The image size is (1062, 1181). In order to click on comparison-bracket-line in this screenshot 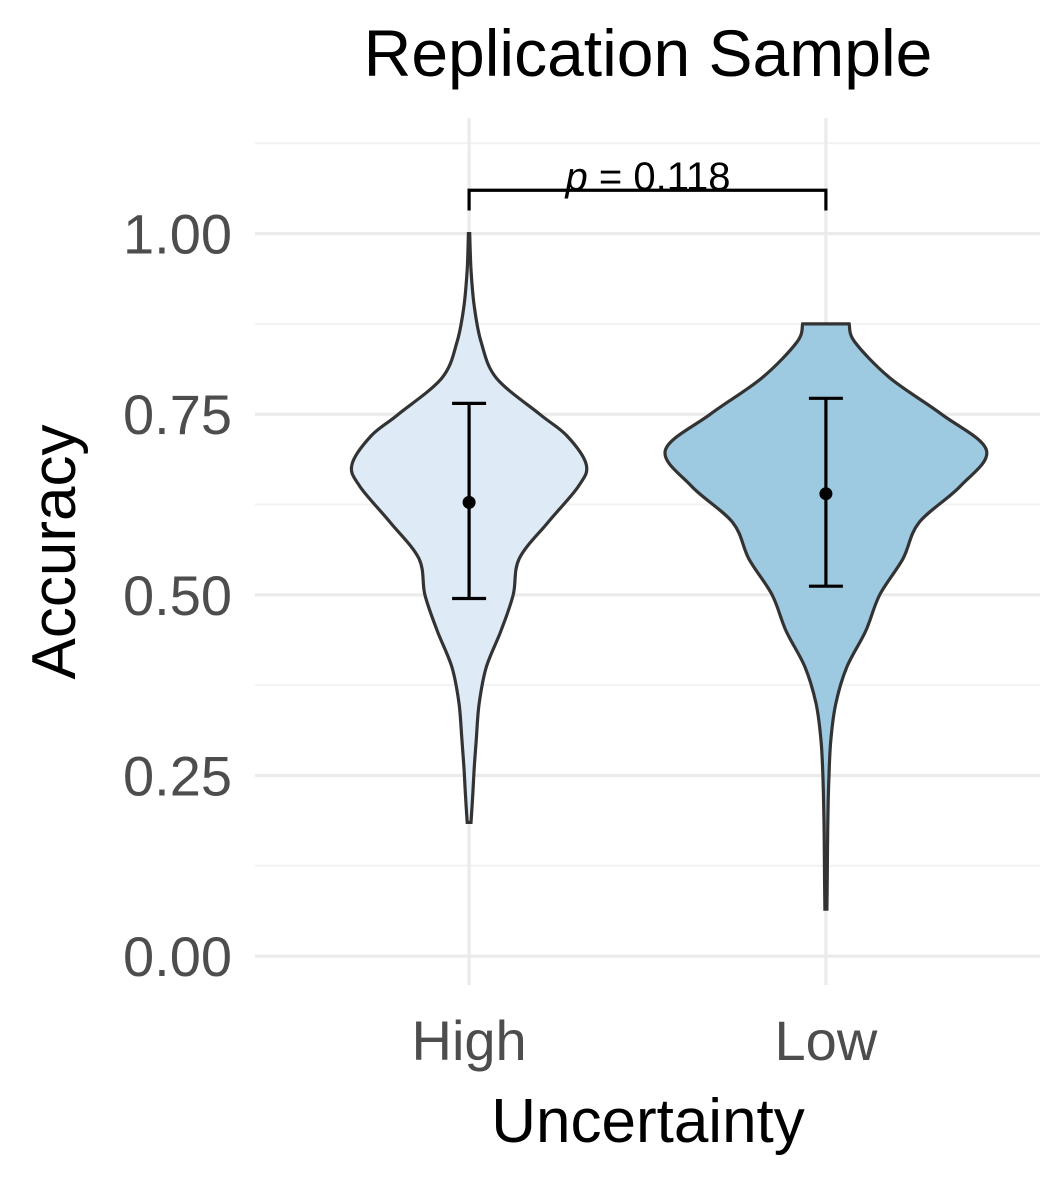, I will do `click(647, 199)`.